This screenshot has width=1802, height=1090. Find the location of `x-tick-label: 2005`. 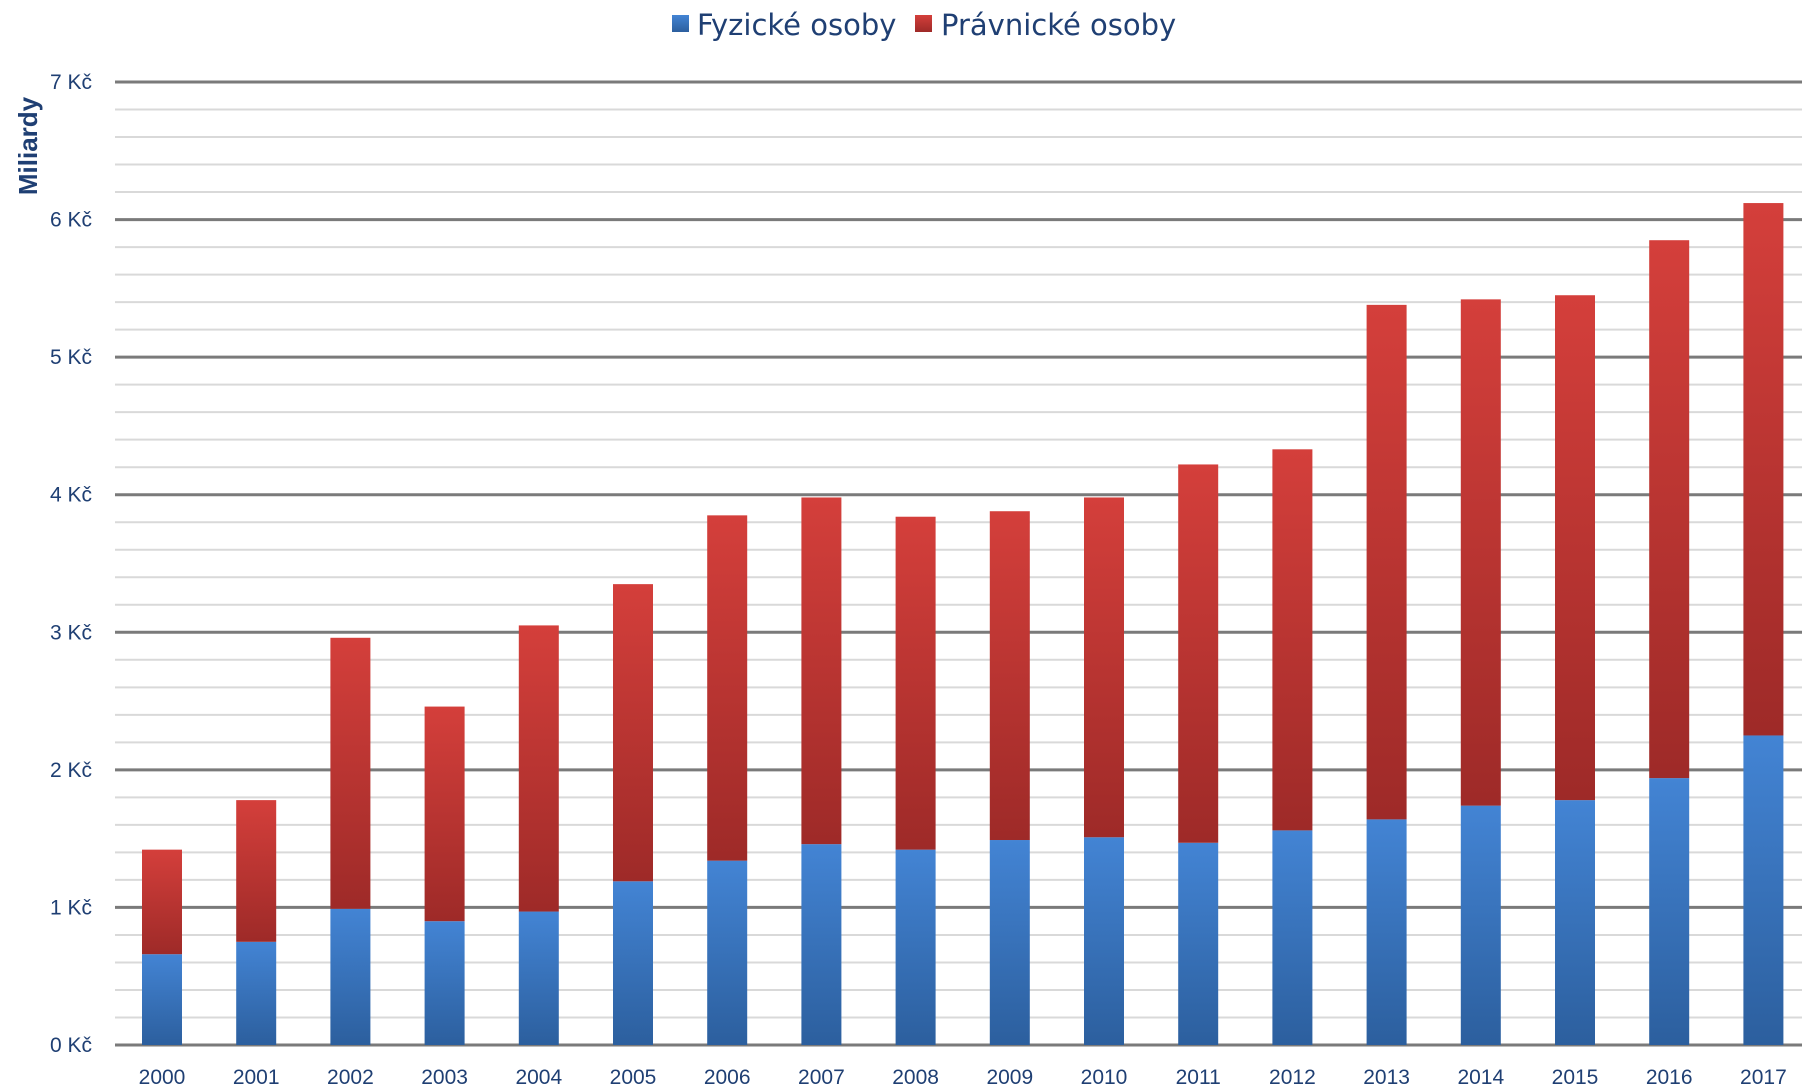

x-tick-label: 2005 is located at coordinates (633, 1077).